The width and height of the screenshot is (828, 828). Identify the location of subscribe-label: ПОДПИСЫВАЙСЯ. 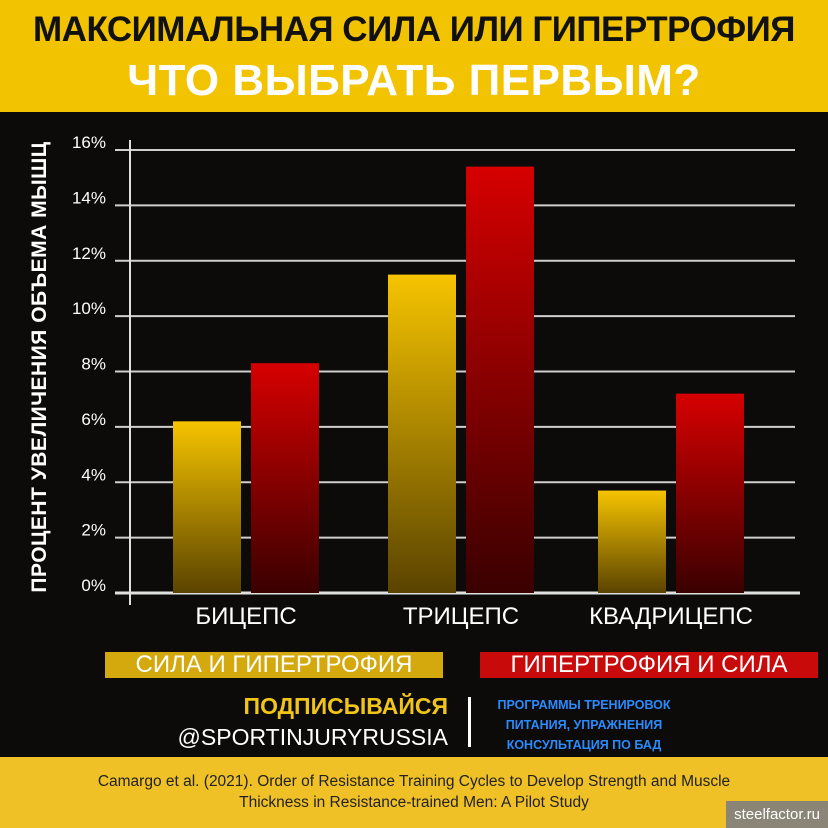
(345, 706).